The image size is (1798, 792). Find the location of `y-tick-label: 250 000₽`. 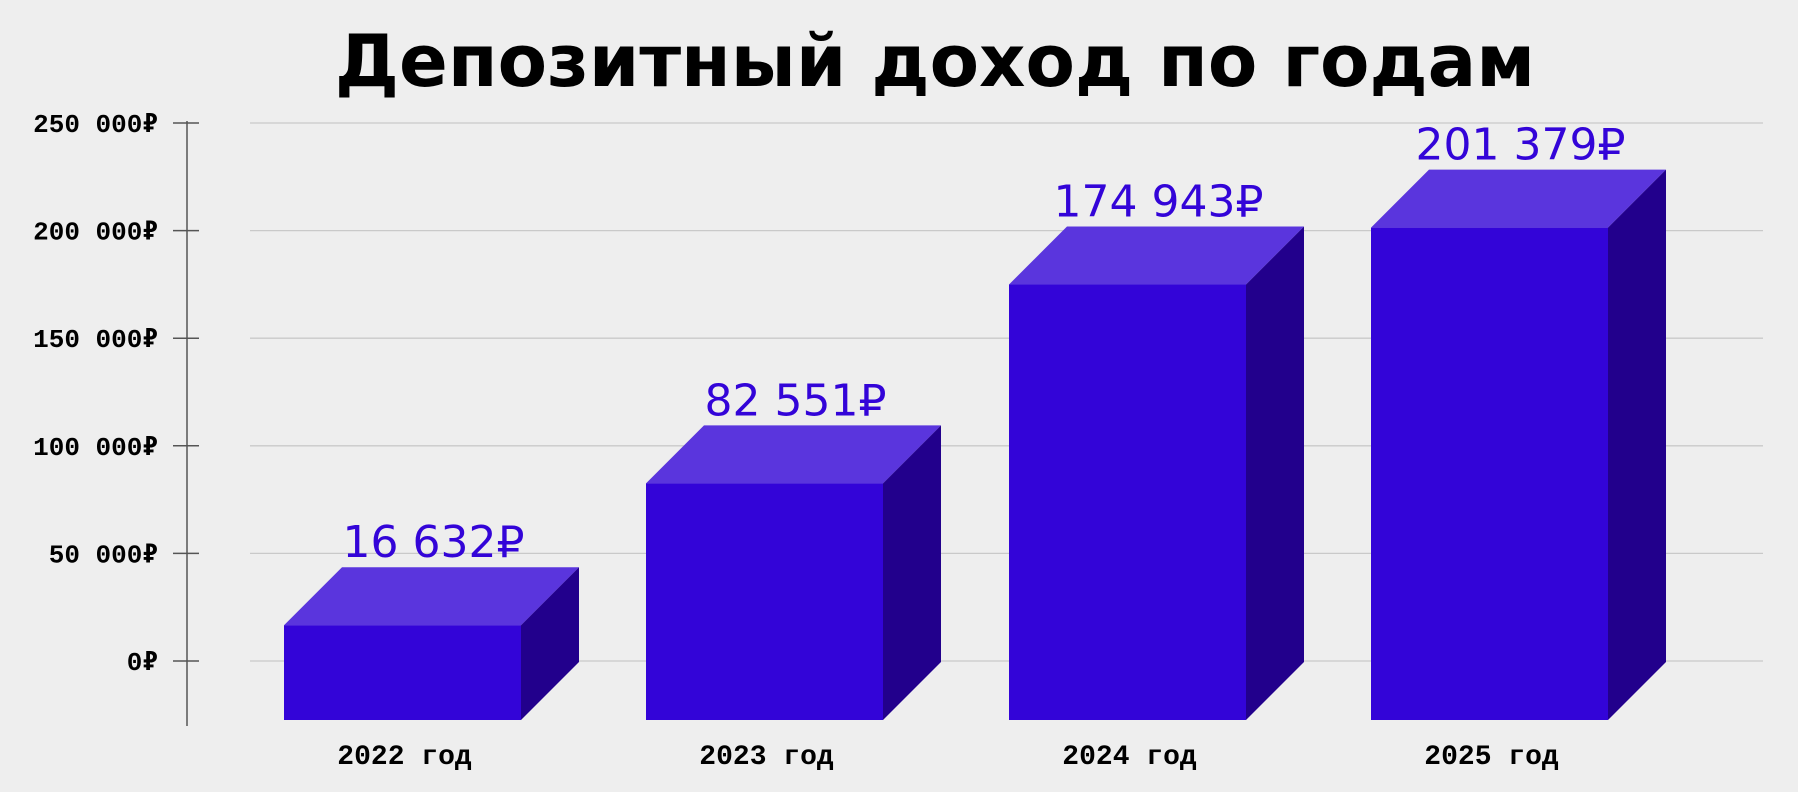

y-tick-label: 250 000₽ is located at coordinates (95, 125).